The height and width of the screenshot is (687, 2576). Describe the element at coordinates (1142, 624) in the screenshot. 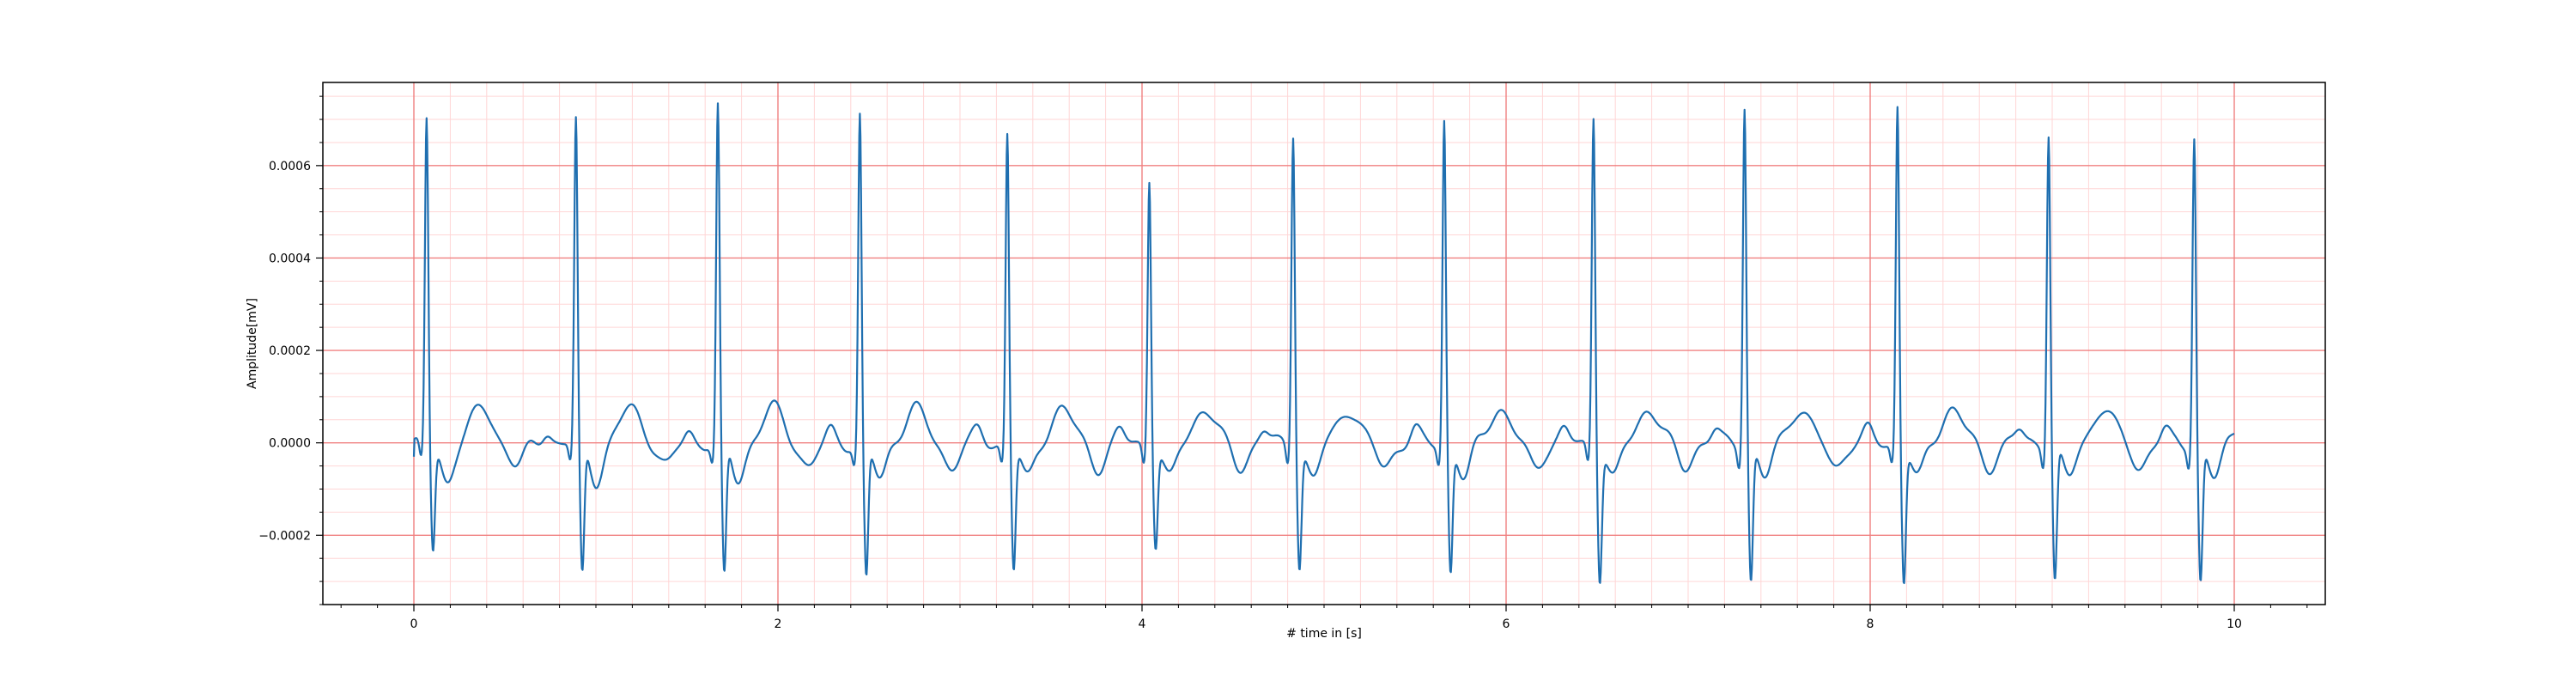

I see `x-tick-label: 4` at that location.